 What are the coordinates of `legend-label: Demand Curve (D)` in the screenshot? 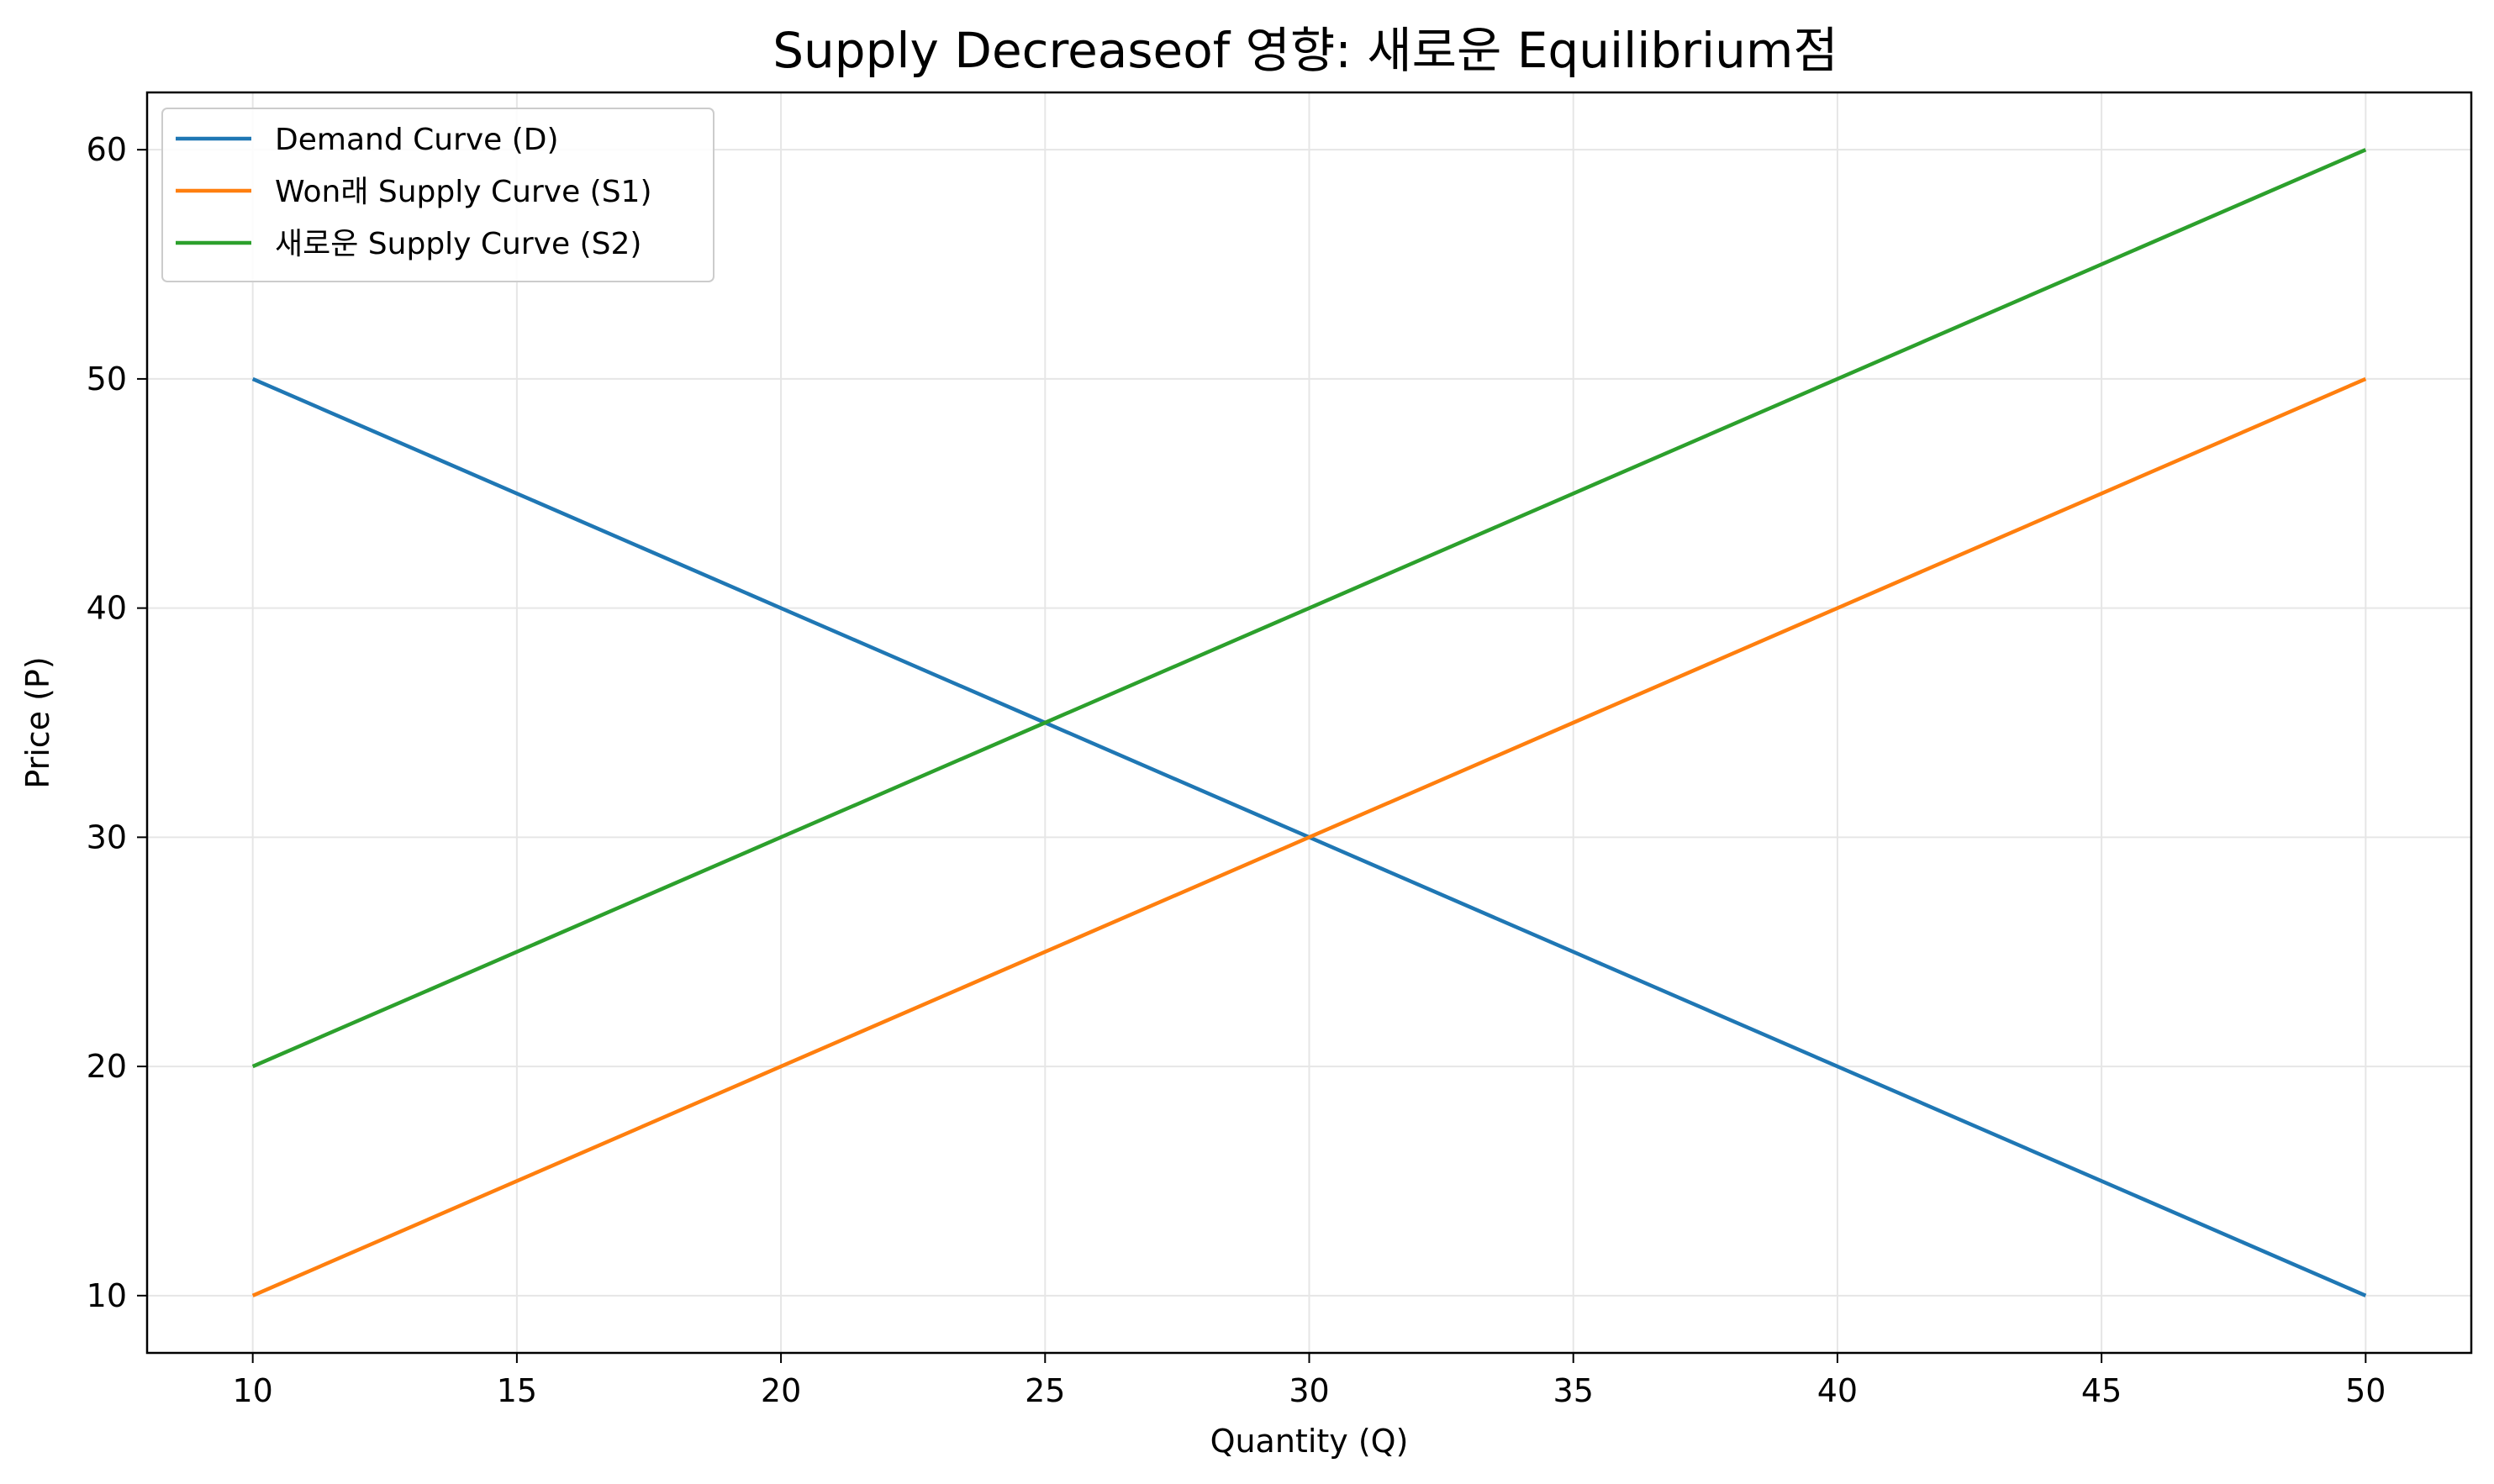 It's located at (417, 140).